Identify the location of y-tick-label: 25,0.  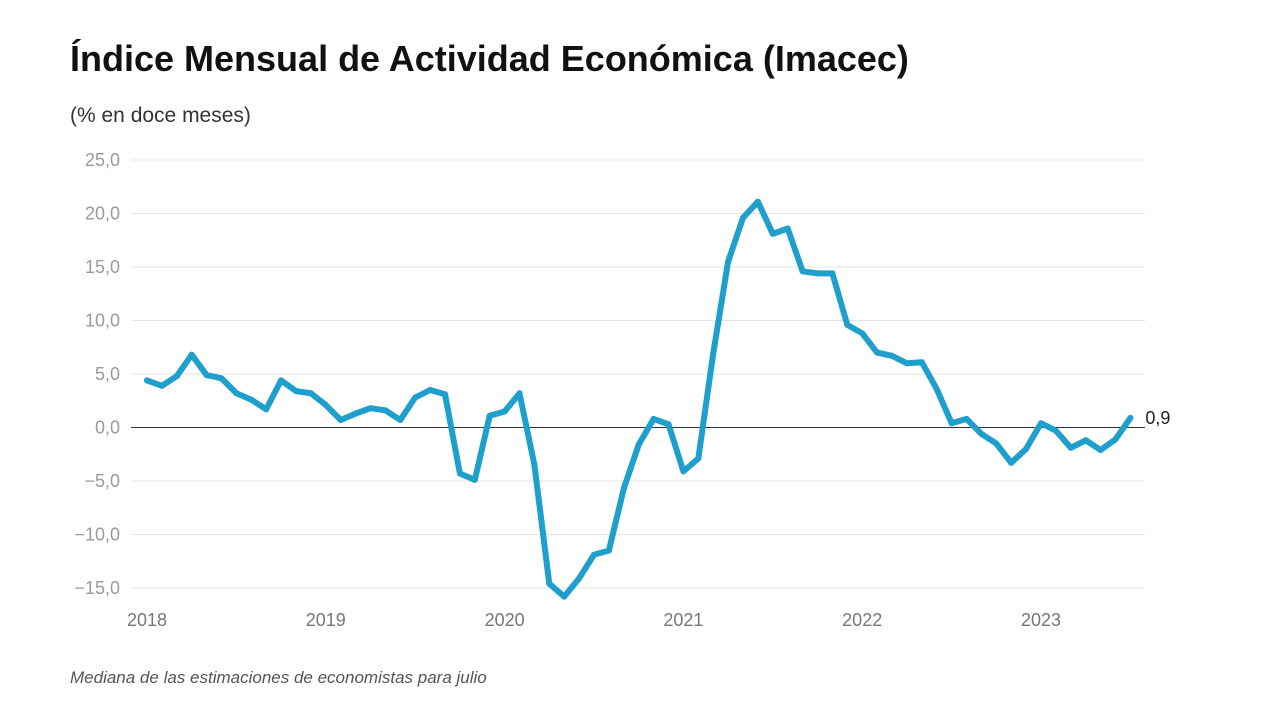
(102, 160).